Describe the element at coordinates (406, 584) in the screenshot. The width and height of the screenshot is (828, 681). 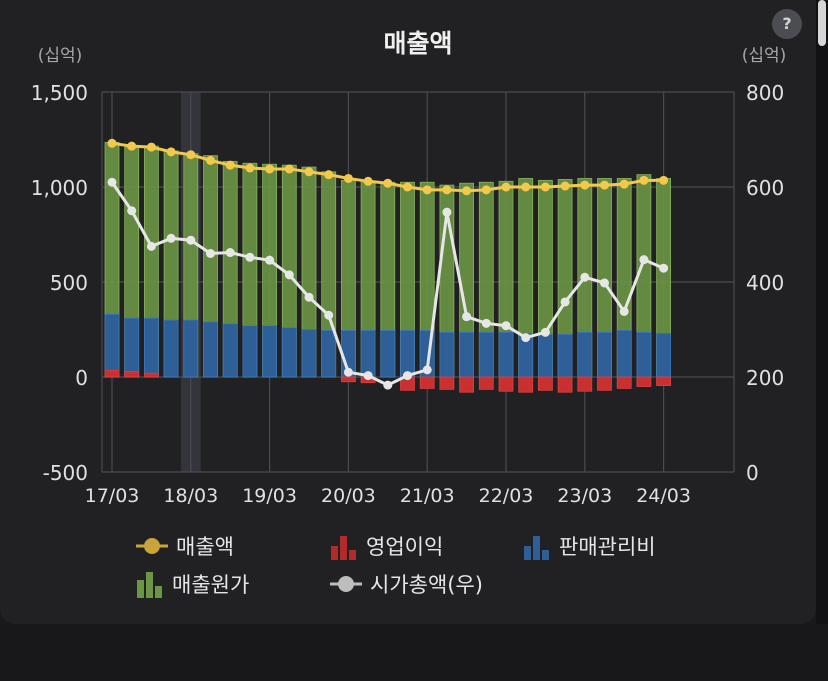
I see `legend-item-market-cap: 시가총액(우)` at that location.